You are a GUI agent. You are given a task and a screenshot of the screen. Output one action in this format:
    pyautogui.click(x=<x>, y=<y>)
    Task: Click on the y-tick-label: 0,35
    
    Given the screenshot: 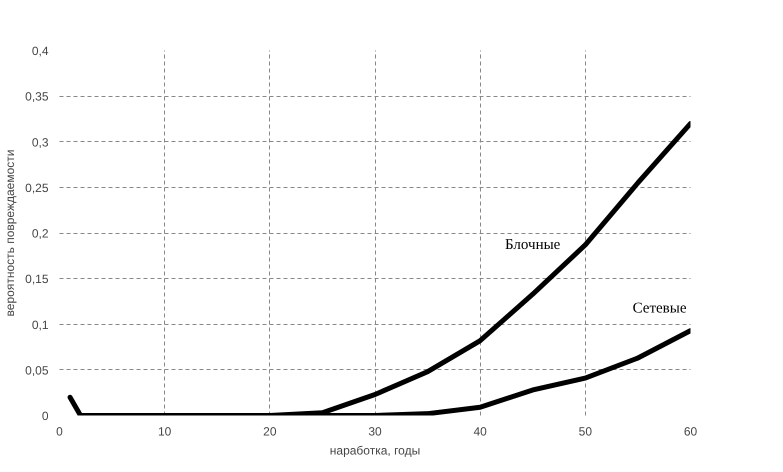 What is the action you would take?
    pyautogui.click(x=37, y=97)
    